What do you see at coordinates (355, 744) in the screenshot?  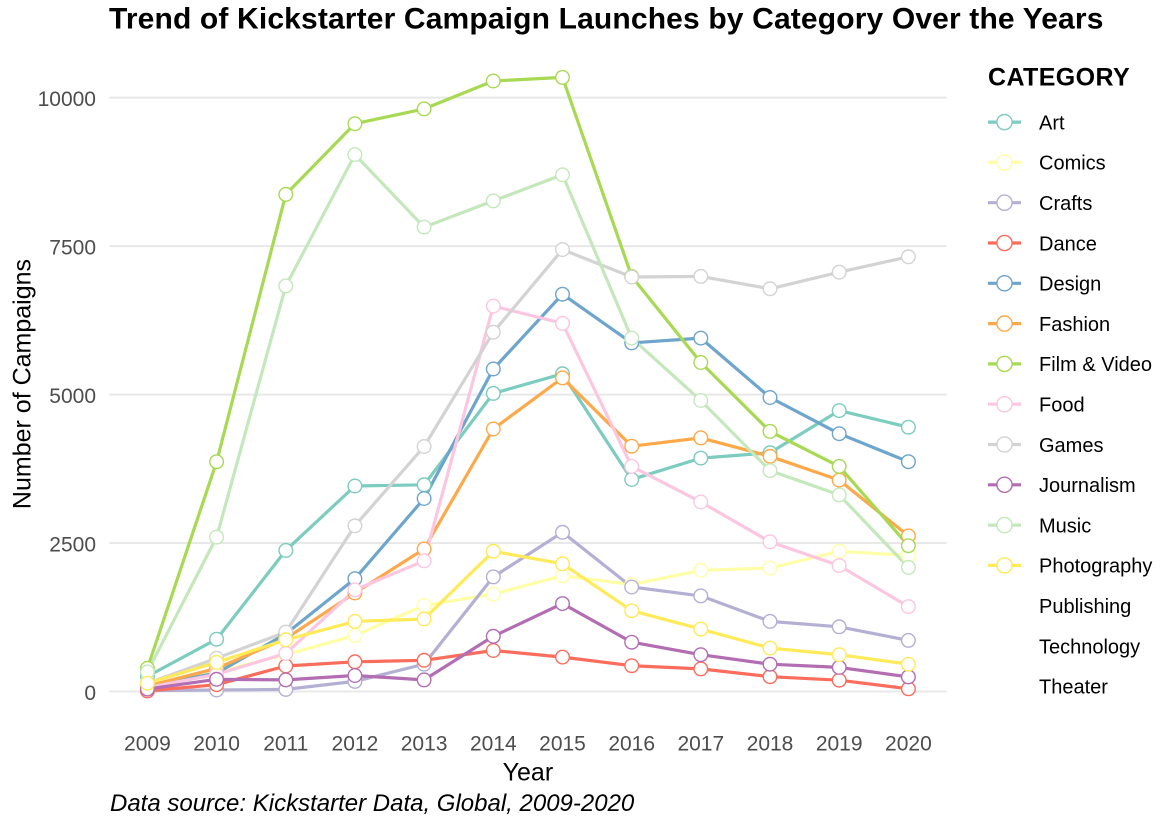 I see `svg-text: 2012` at bounding box center [355, 744].